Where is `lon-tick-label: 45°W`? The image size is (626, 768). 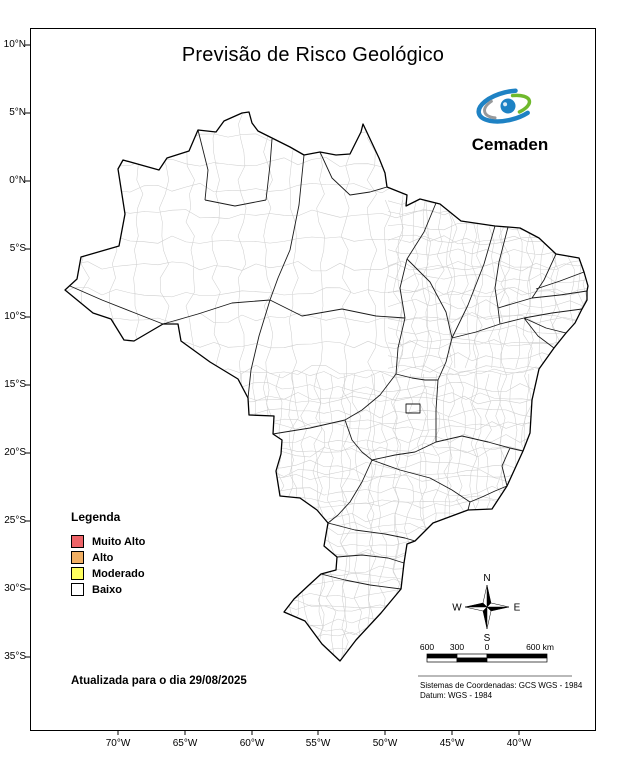 lon-tick-label: 45°W is located at coordinates (452, 743).